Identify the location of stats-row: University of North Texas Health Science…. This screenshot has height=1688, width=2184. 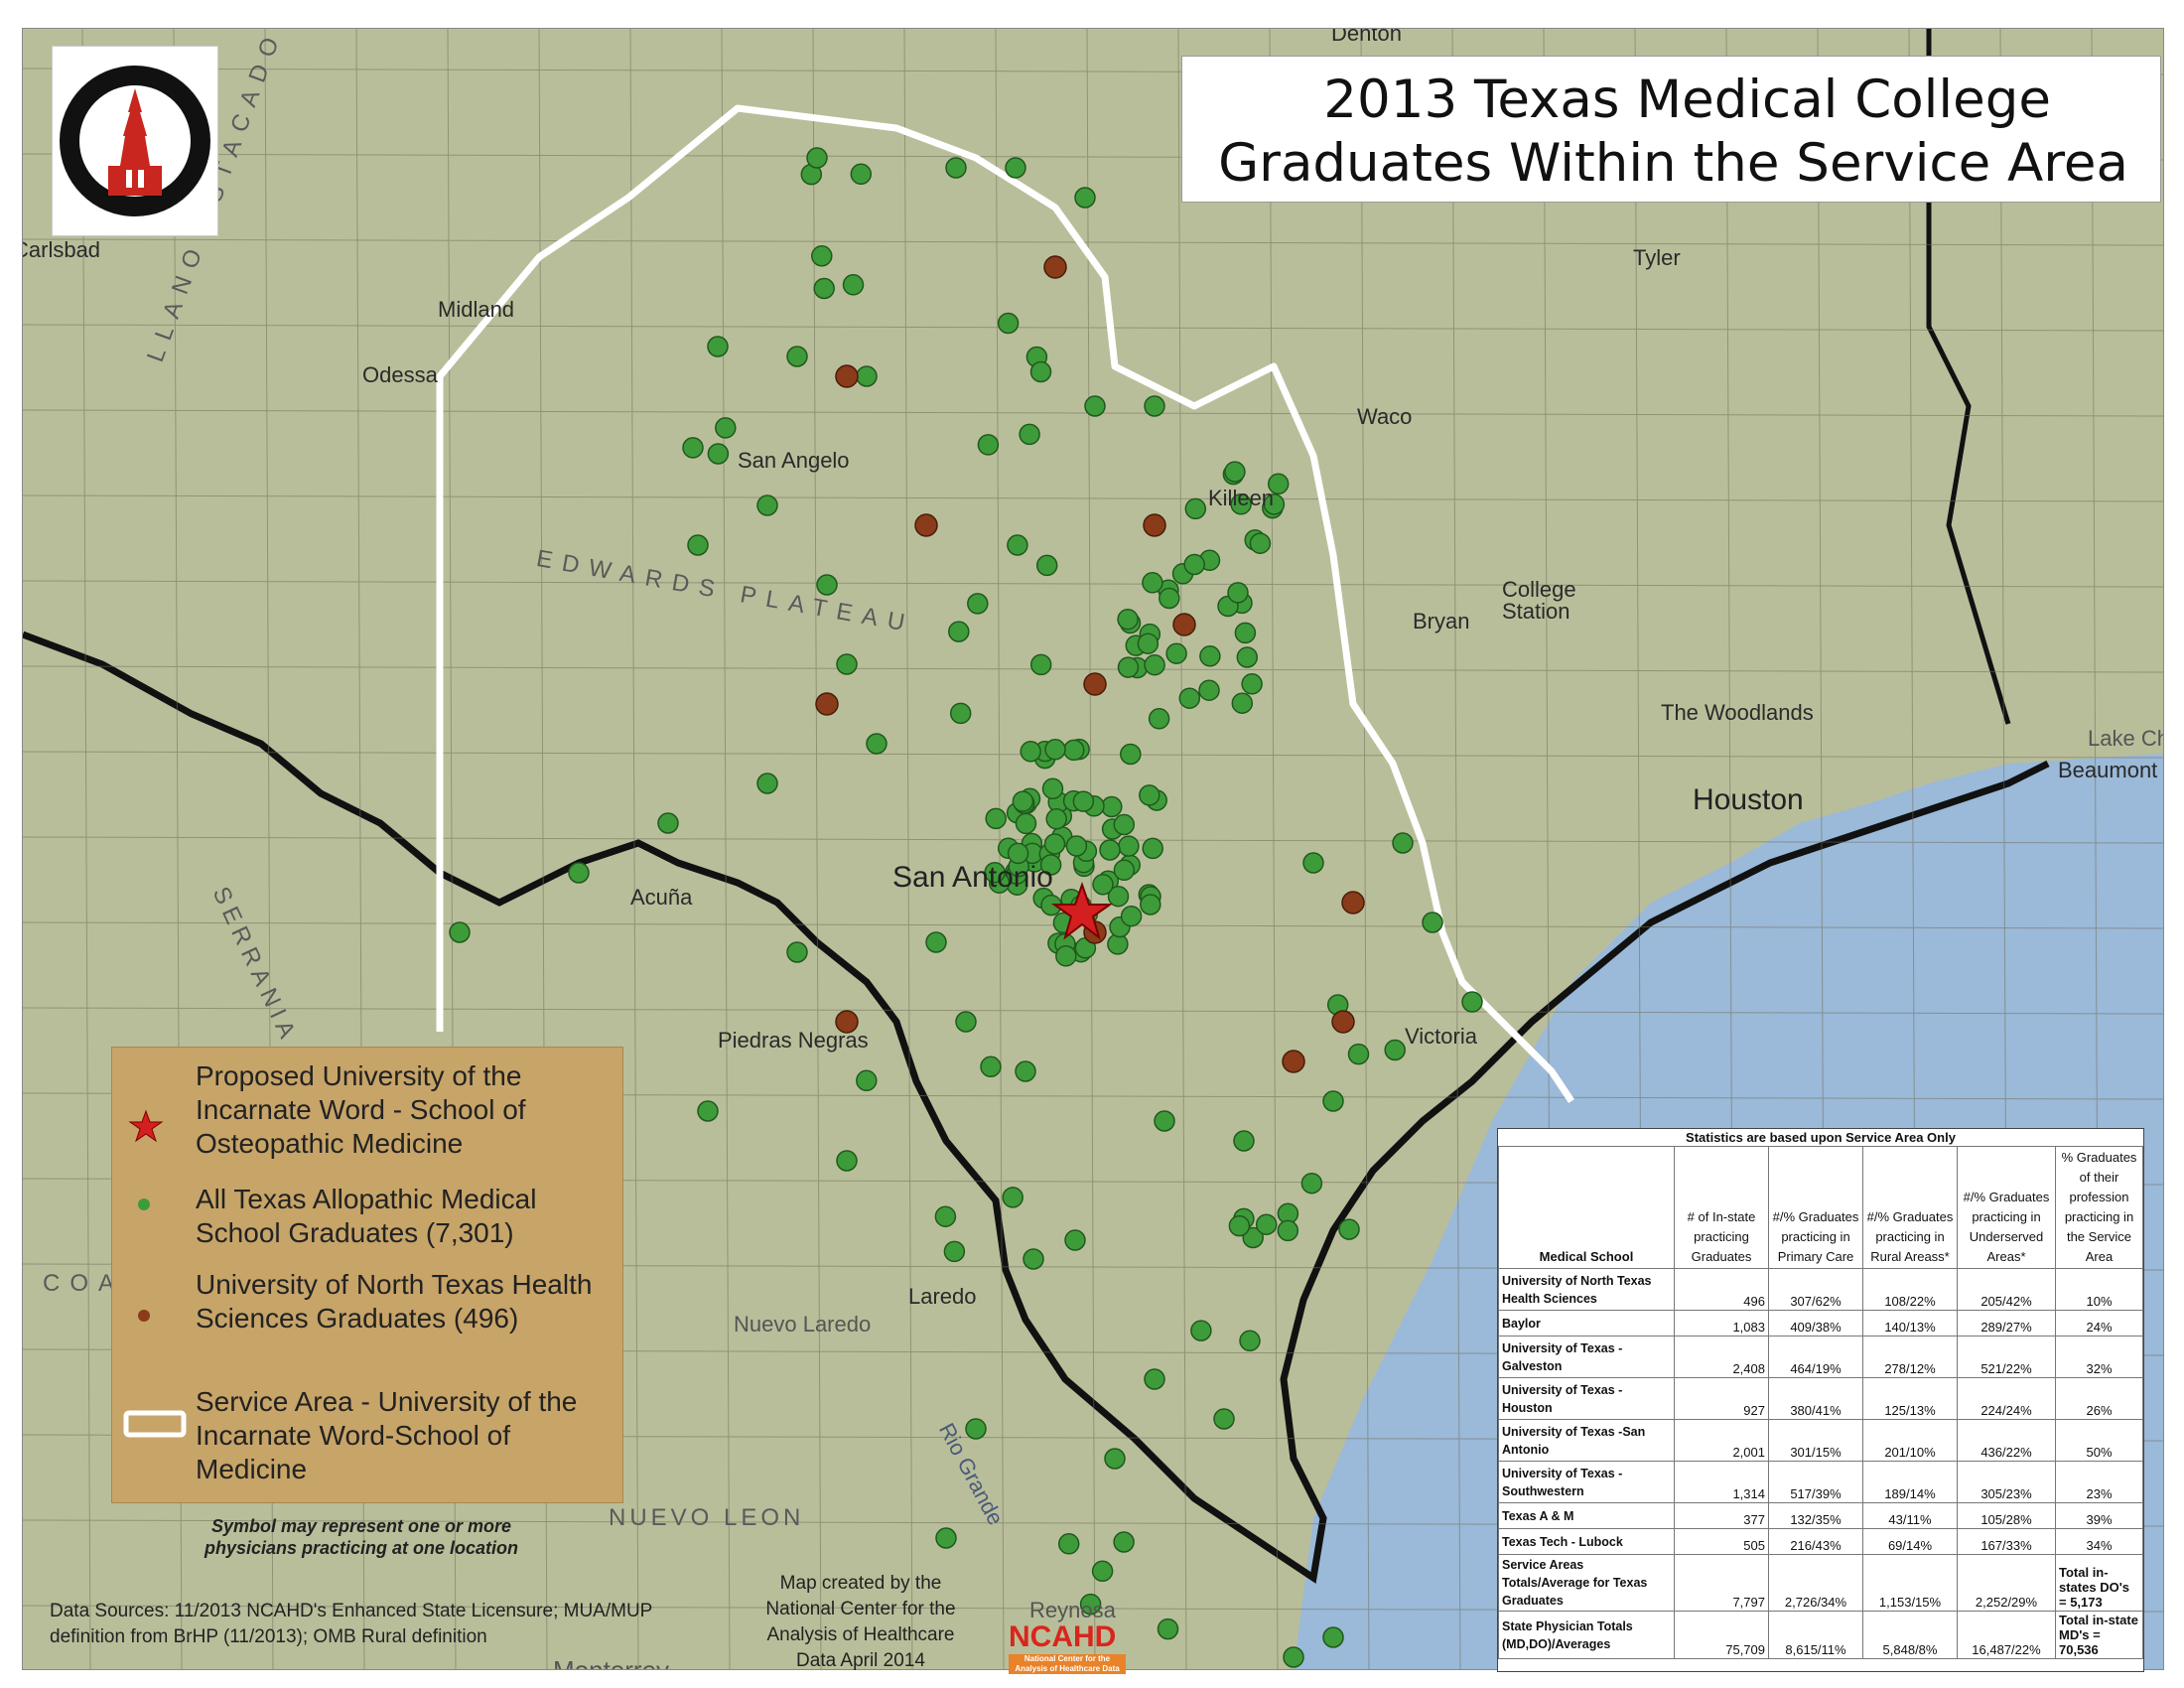
(1820, 1289).